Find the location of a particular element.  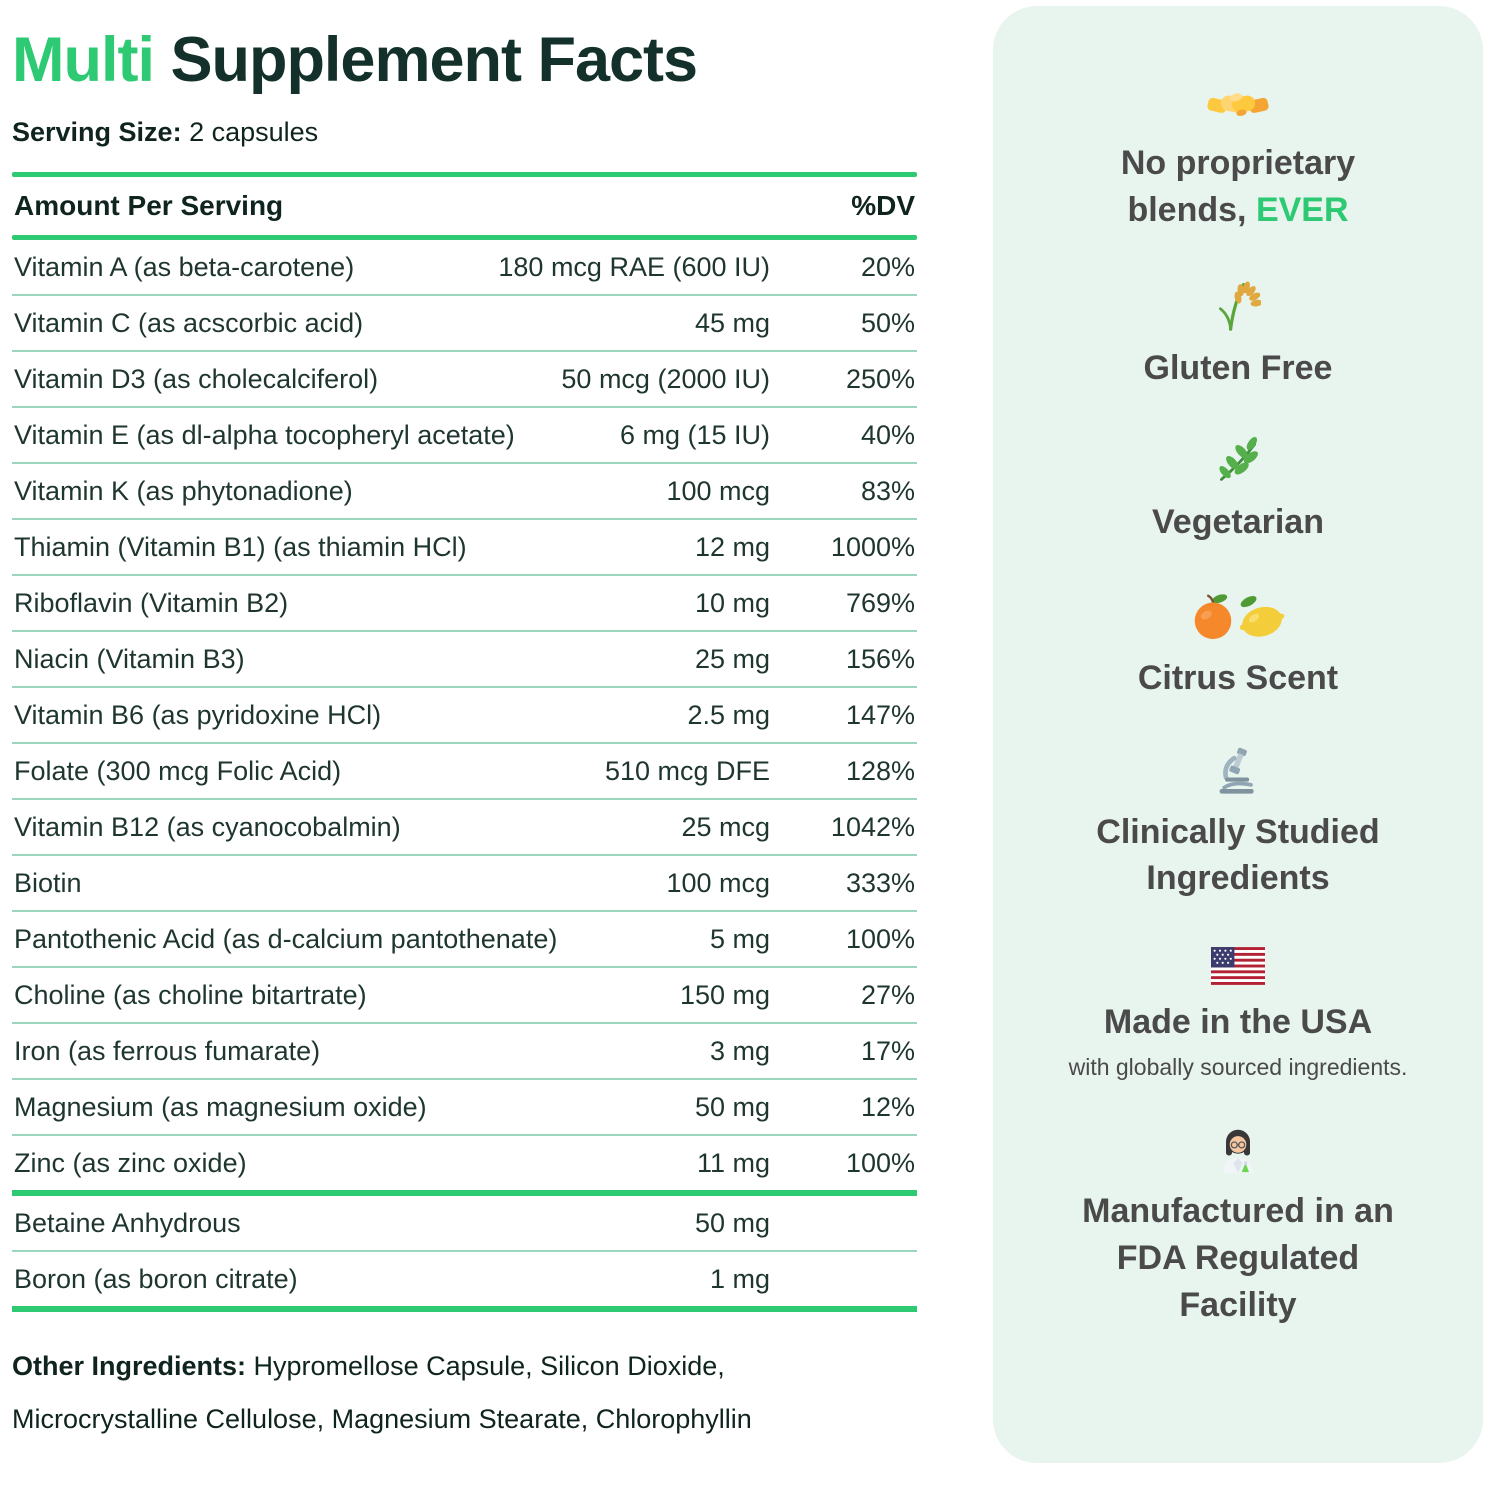

badge-clinically-studied: Clinically Studied Ingredients is located at coordinates (1238, 825).